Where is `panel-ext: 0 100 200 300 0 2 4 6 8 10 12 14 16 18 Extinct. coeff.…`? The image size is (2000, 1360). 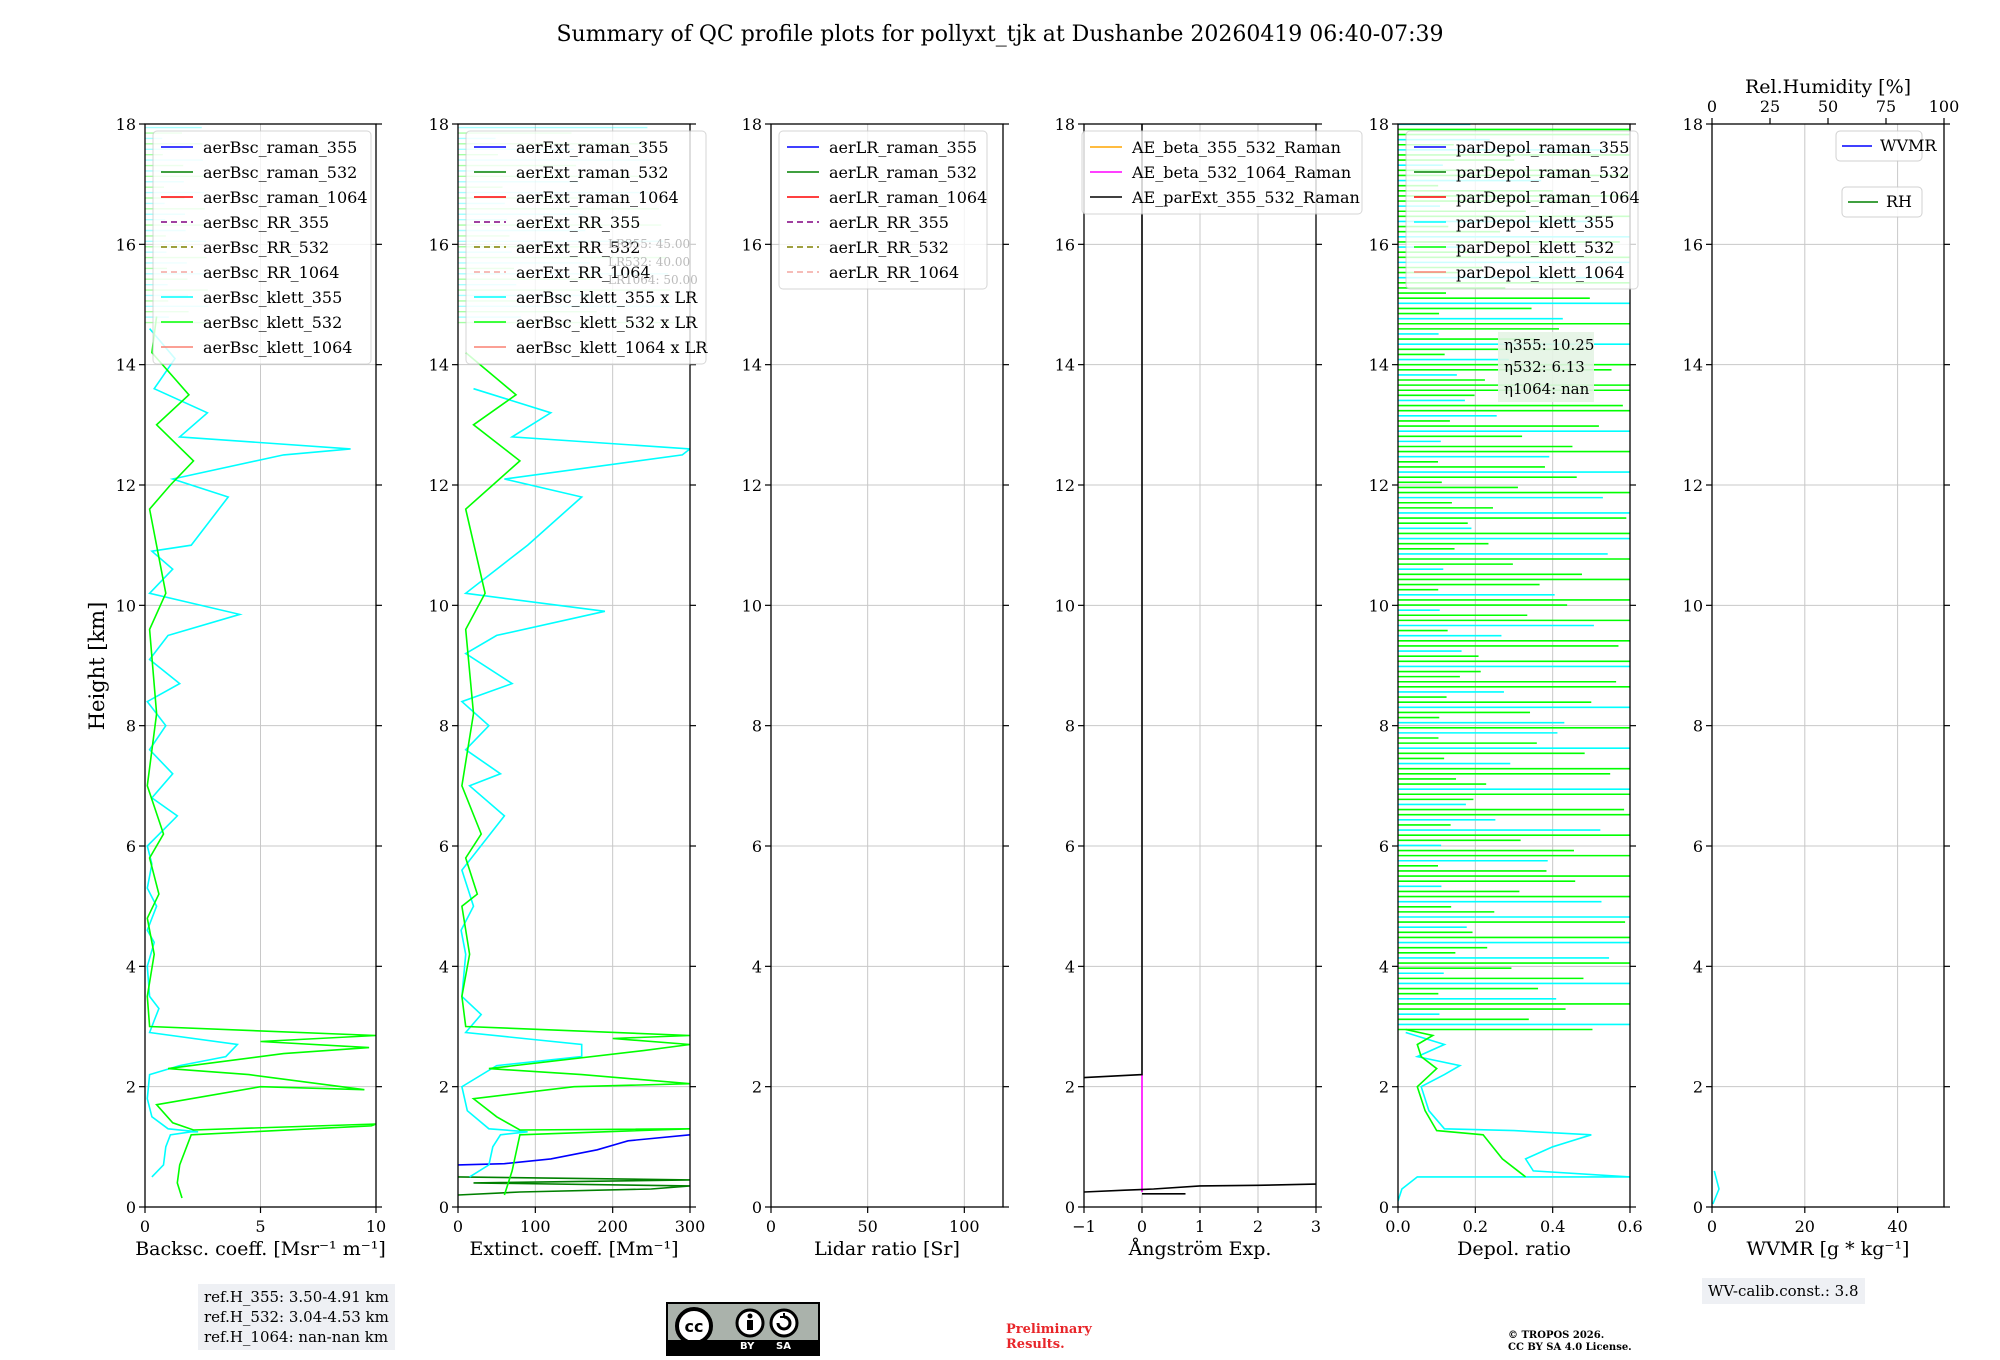
panel-ext: 0 100 200 300 0 2 4 6 8 10 12 14 16 18 Extinct. coeff.… is located at coordinates (569, 687).